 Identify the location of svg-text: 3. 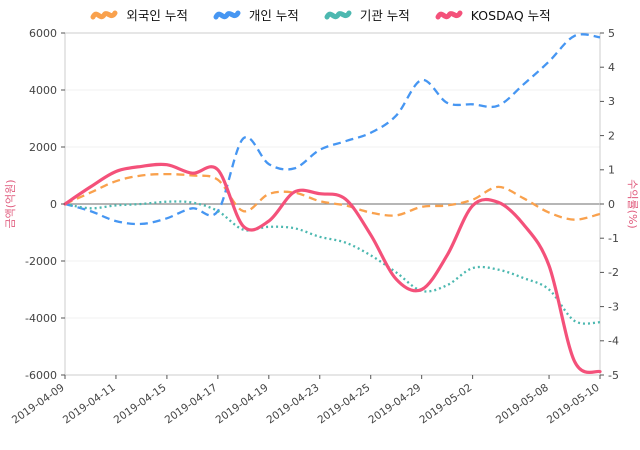
(611, 101).